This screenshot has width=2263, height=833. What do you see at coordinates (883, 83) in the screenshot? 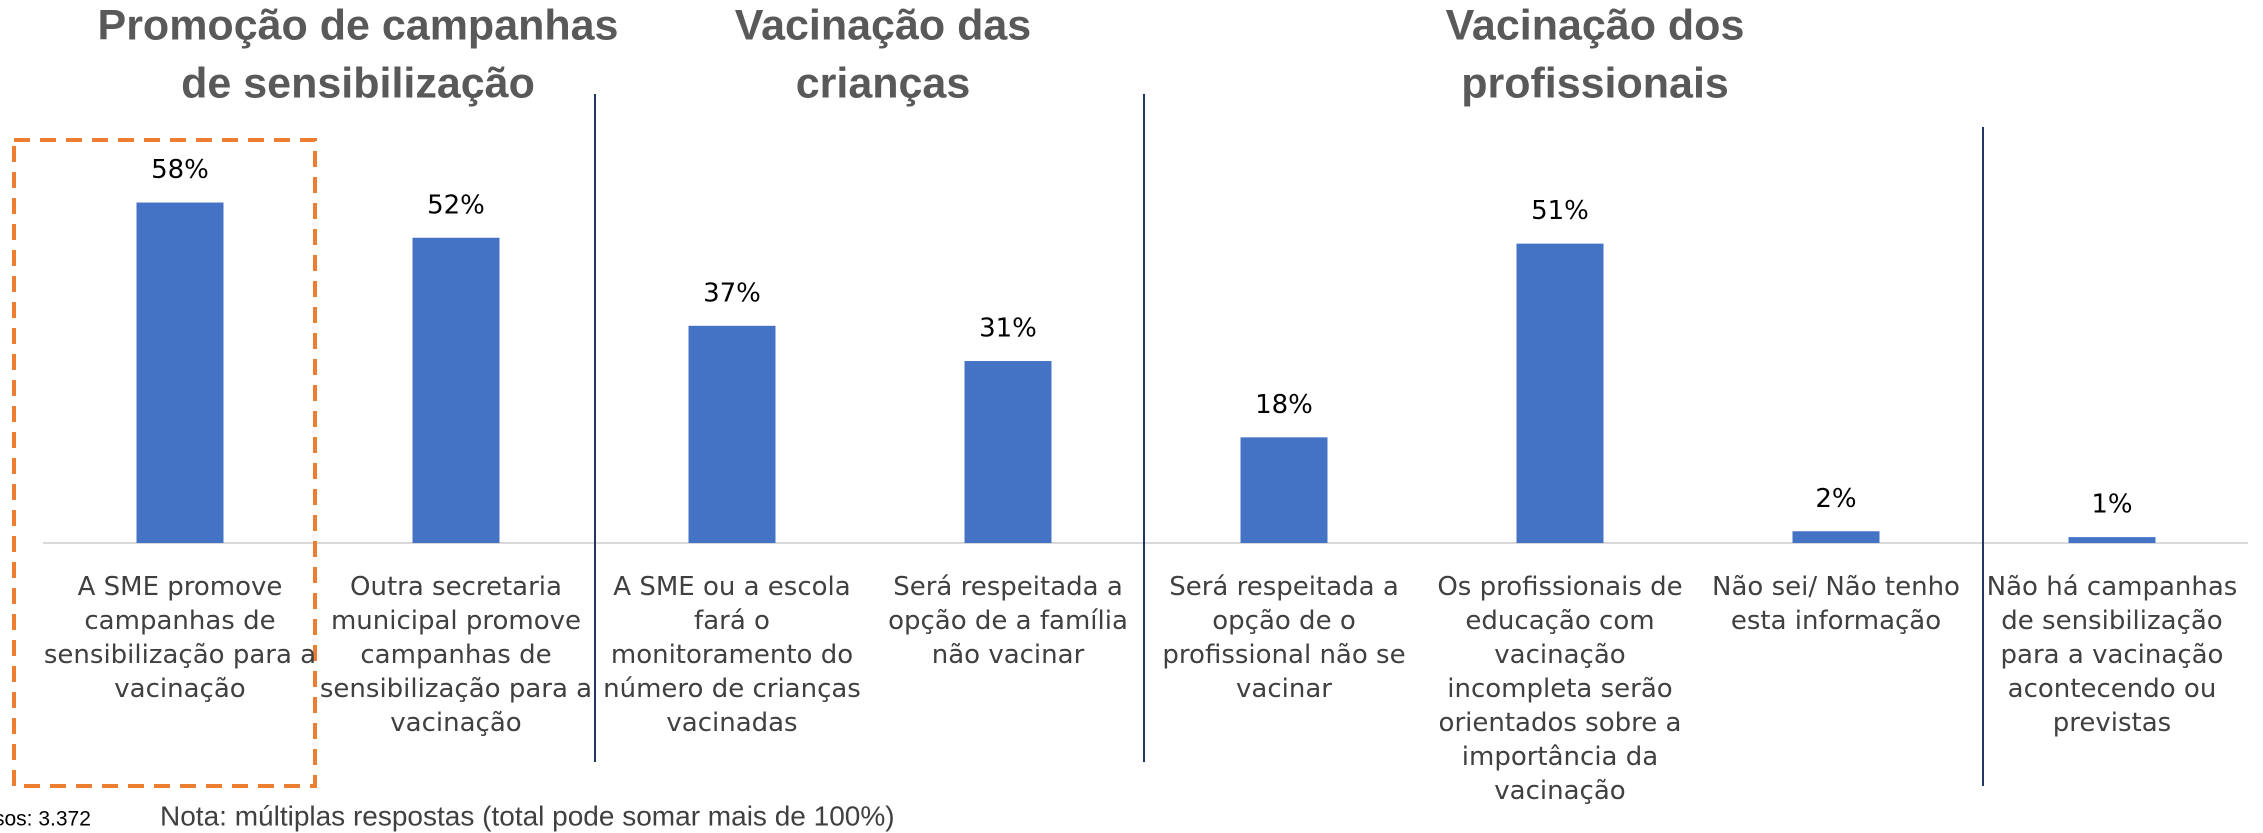
I see `group-title: crianças` at bounding box center [883, 83].